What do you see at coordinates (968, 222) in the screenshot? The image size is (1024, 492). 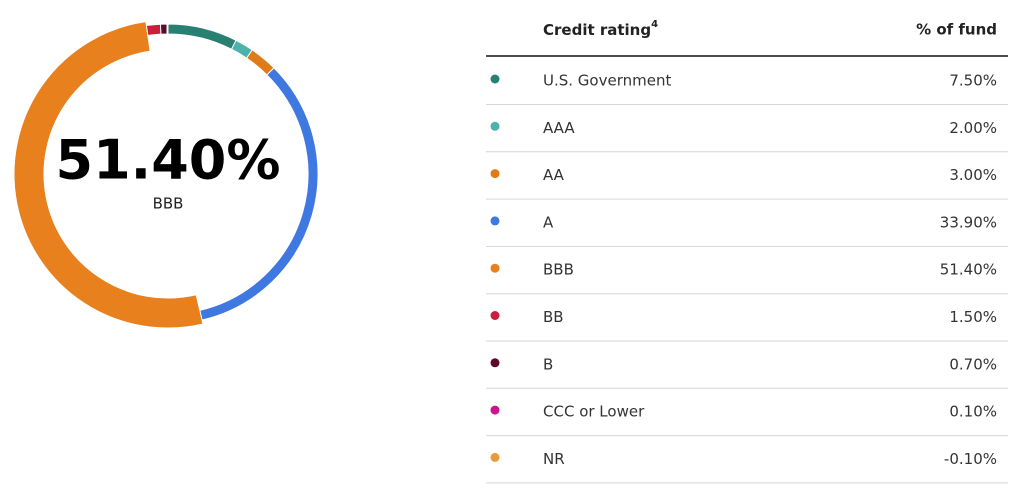 I see `row-value: 33.90%` at bounding box center [968, 222].